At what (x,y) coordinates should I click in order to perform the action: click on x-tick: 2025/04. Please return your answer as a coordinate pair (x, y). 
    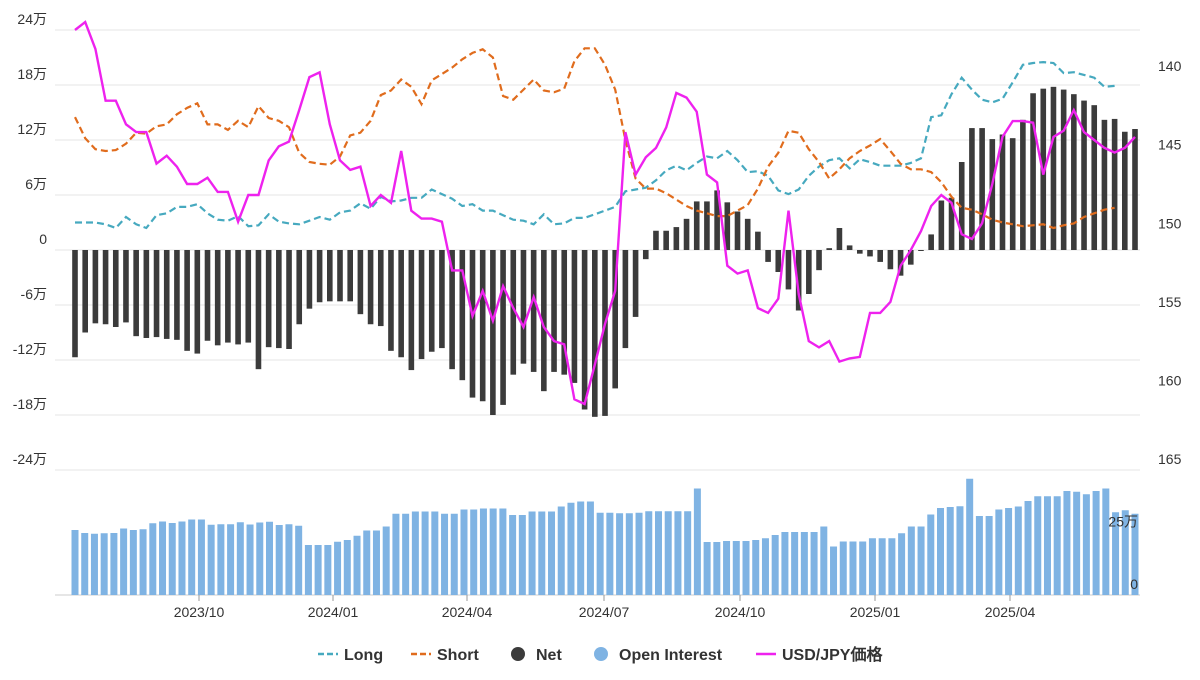
    Looking at the image, I should click on (1010, 612).